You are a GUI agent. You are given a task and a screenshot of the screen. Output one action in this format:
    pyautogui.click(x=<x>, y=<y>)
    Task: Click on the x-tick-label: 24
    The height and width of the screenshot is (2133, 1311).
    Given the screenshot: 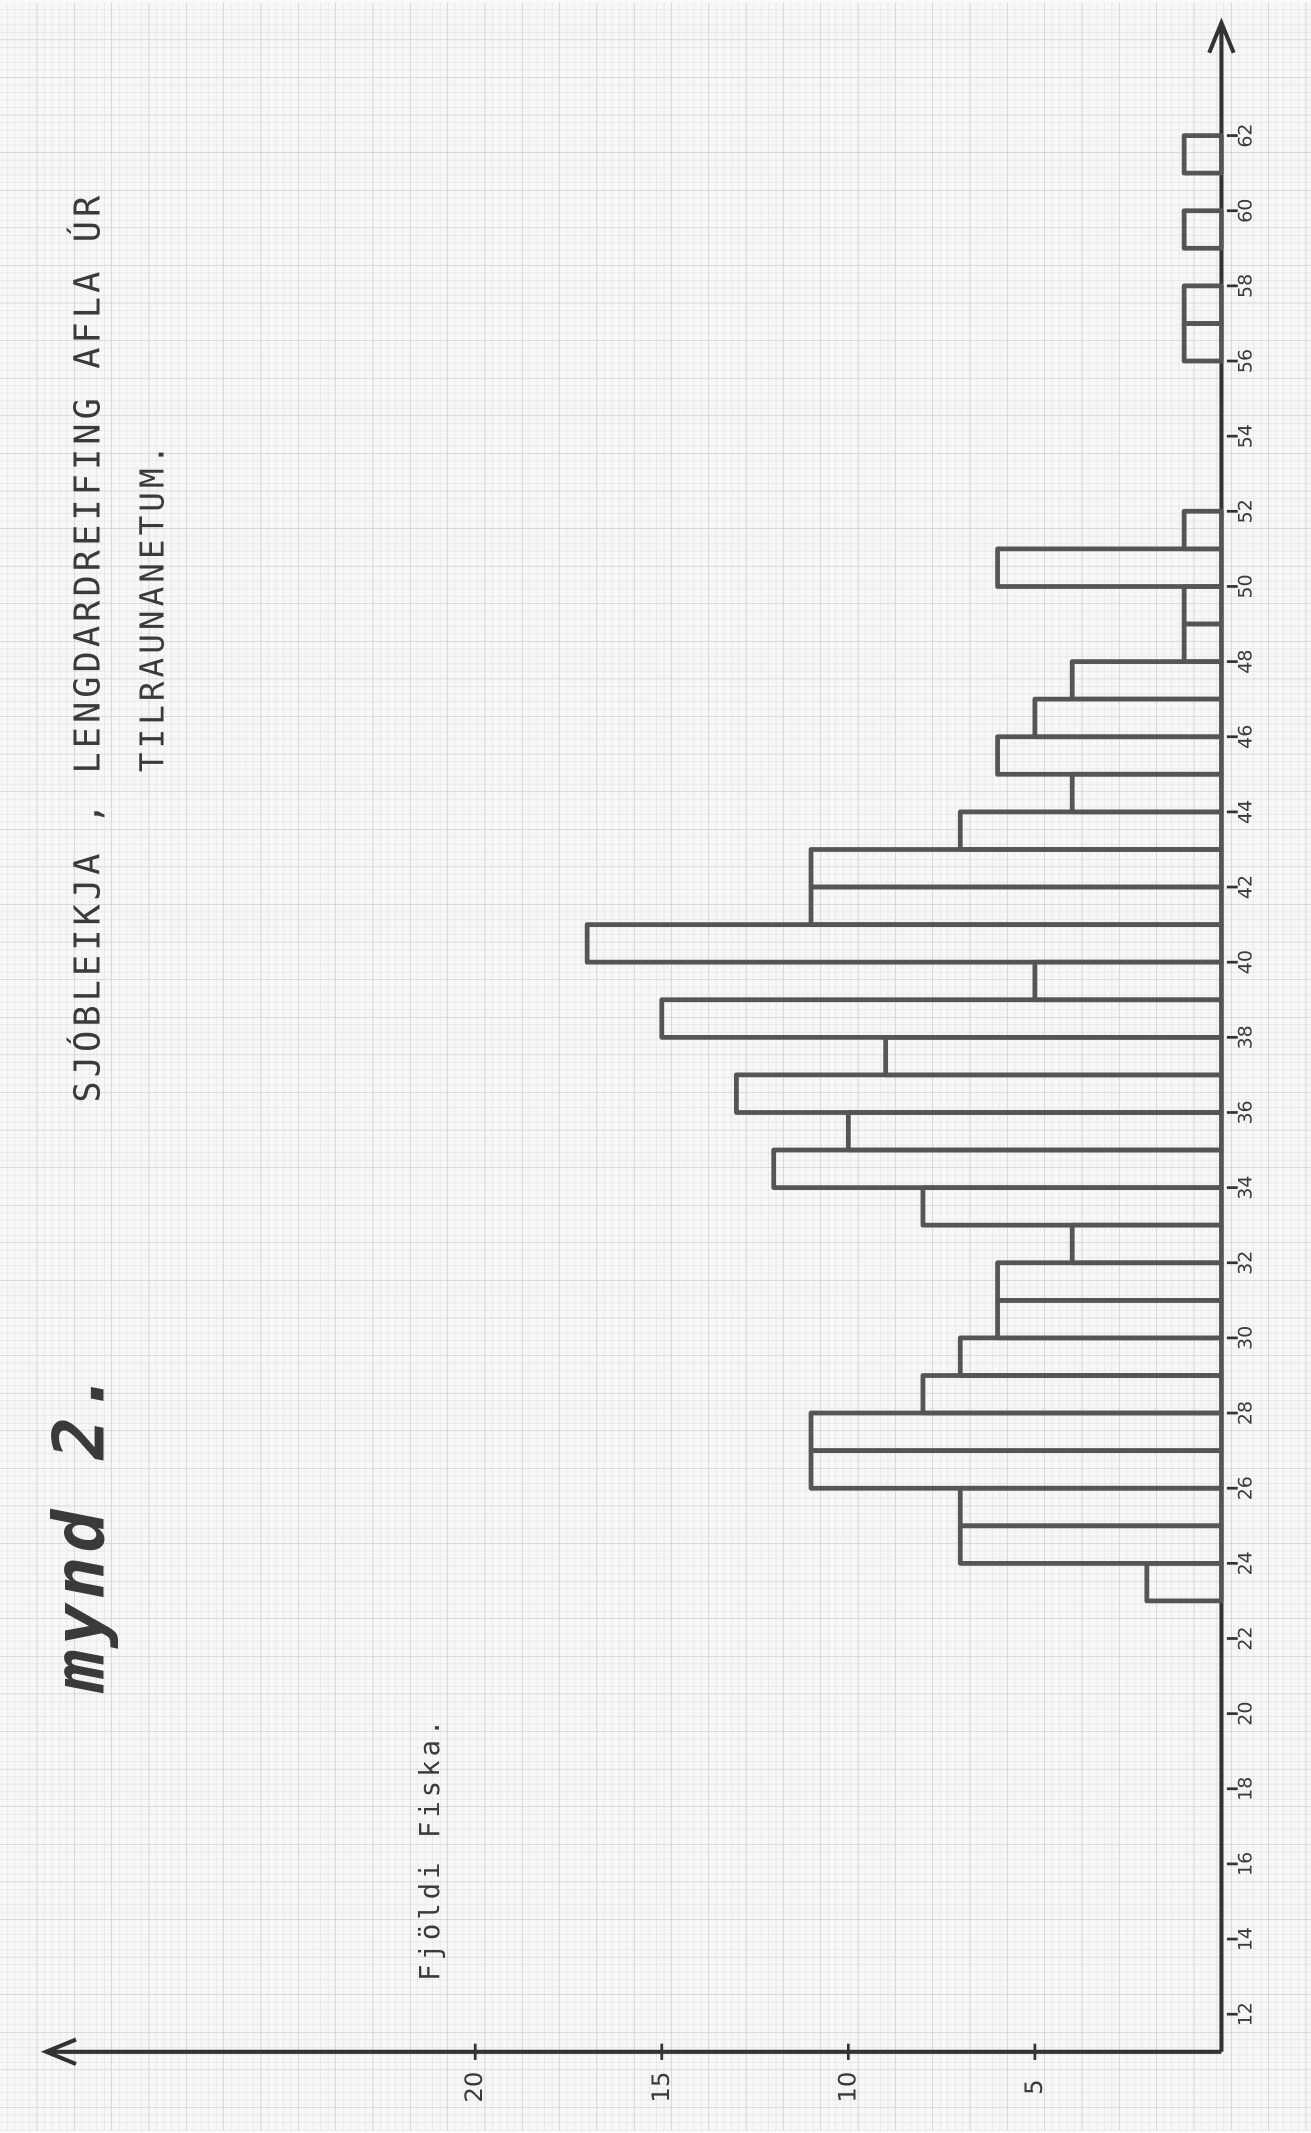 What is the action you would take?
    pyautogui.click(x=1245, y=1563)
    